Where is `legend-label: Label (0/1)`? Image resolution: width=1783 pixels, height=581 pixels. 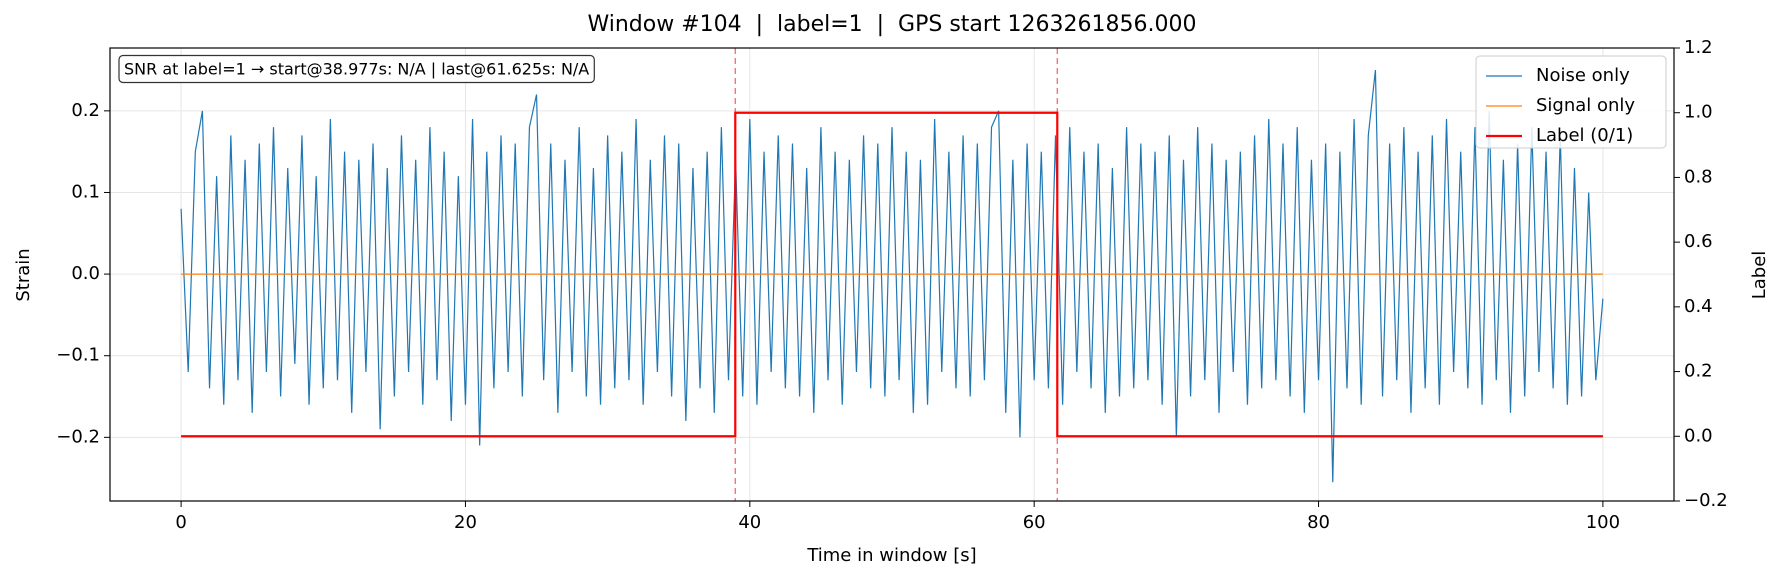 legend-label: Label (0/1) is located at coordinates (1584, 135).